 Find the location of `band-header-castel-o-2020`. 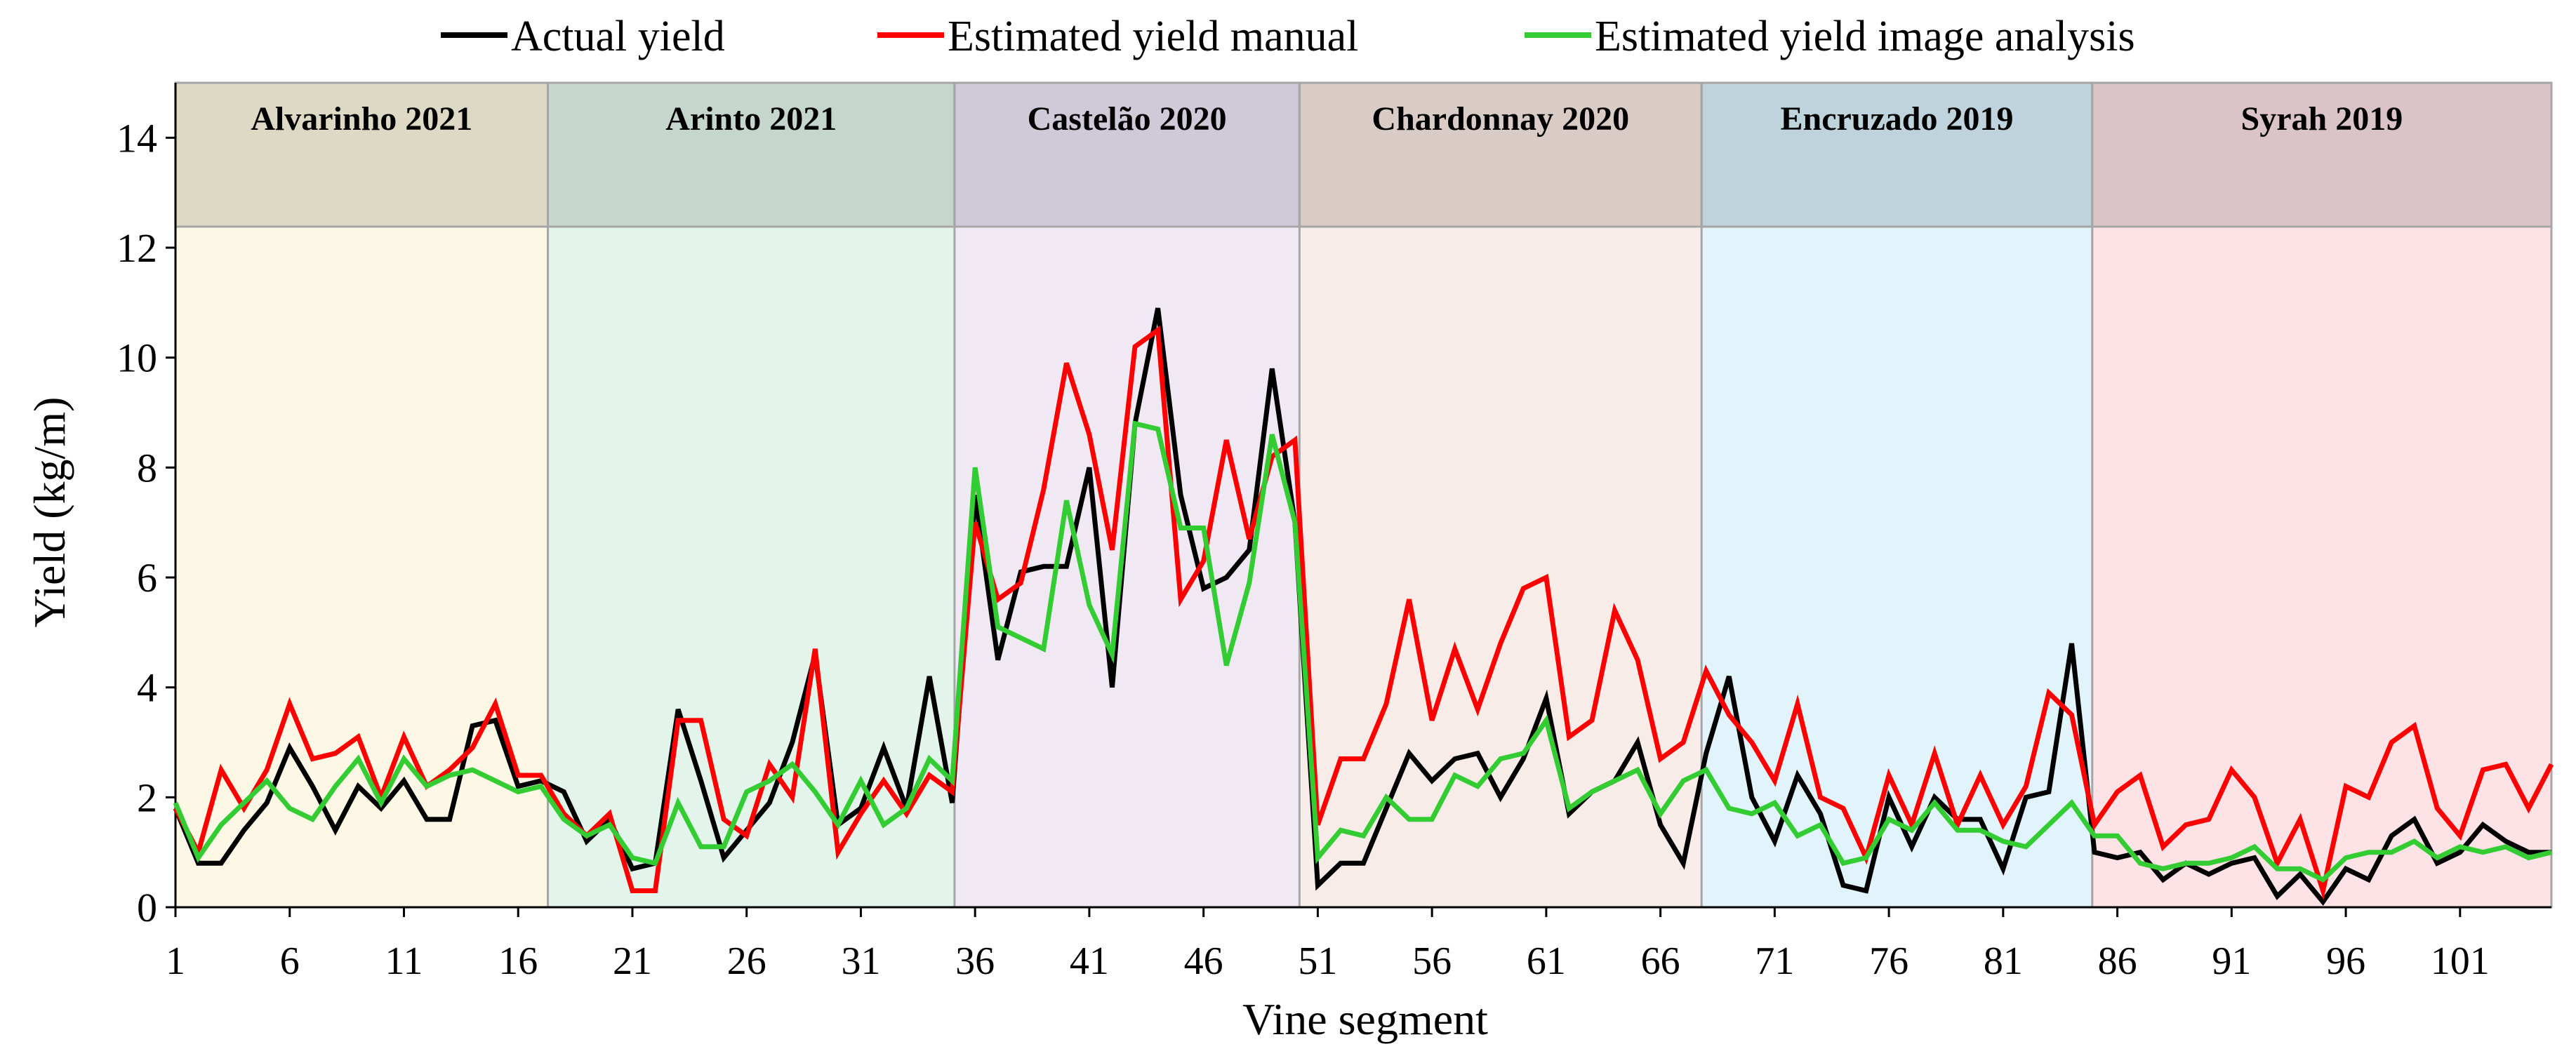

band-header-castel-o-2020 is located at coordinates (1127, 154).